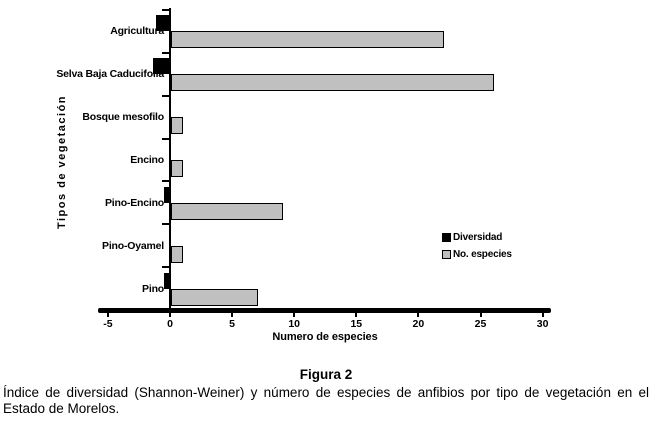 This screenshot has height=422, width=652. What do you see at coordinates (324, 310) in the screenshot?
I see `x-axis-line` at bounding box center [324, 310].